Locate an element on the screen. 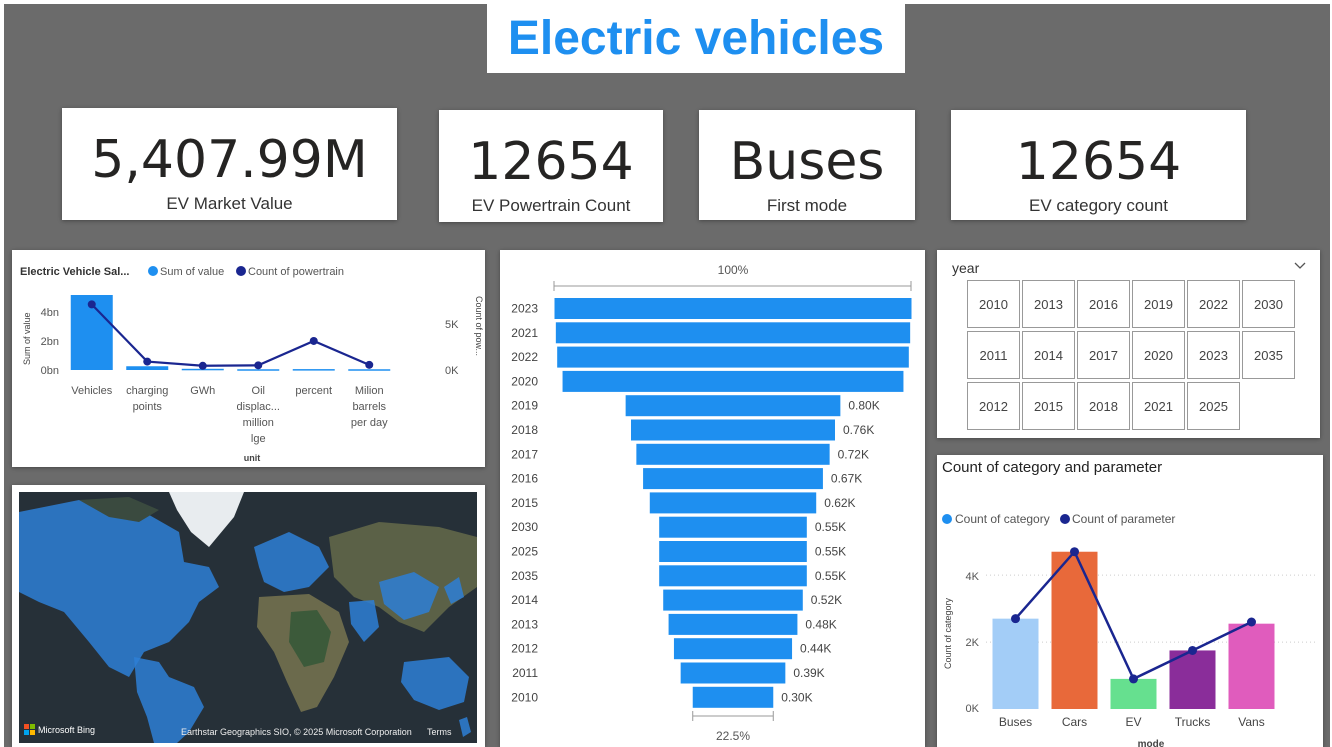 The height and width of the screenshot is (747, 1332). funnel-category-label: 2010 is located at coordinates (524, 697).